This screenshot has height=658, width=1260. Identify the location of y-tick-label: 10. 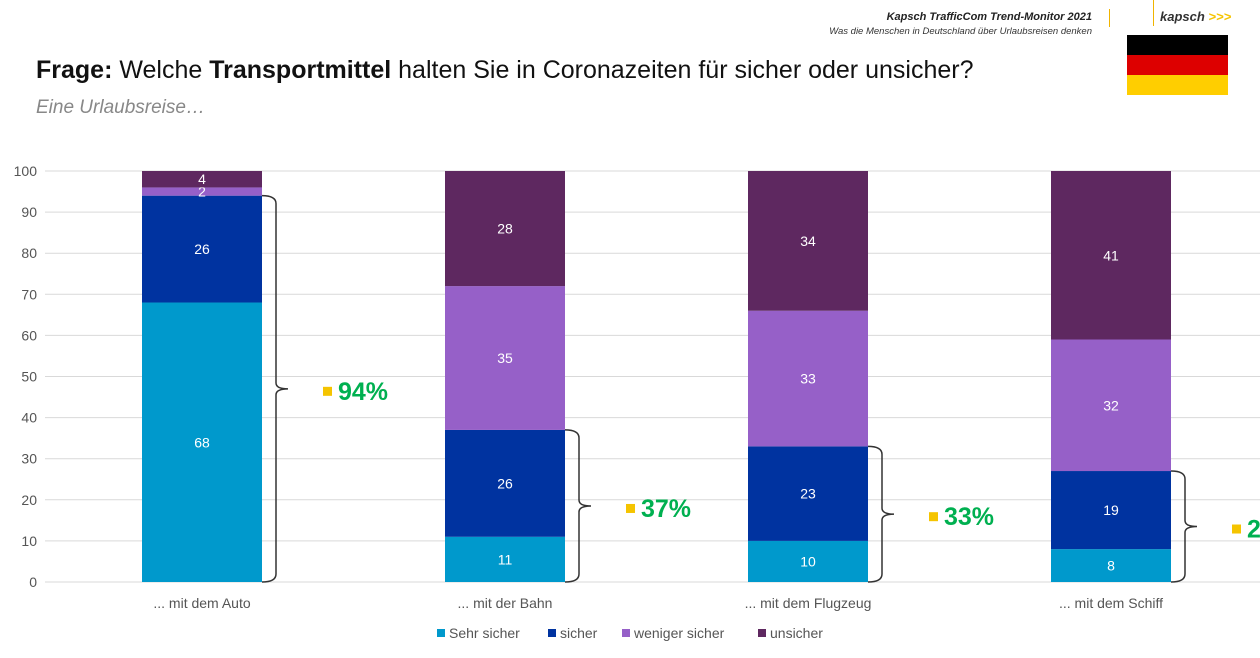
(29, 541).